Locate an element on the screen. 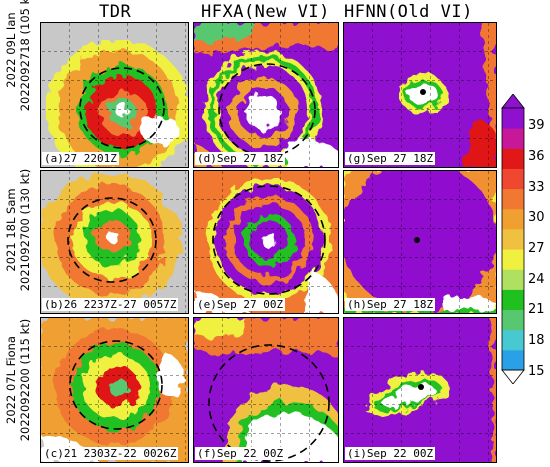 Image resolution: width=550 pixels, height=467 pixels. row-label-fiona: 2022 07L Fiona 2022092200 (115 kt) is located at coordinates (18, 380).